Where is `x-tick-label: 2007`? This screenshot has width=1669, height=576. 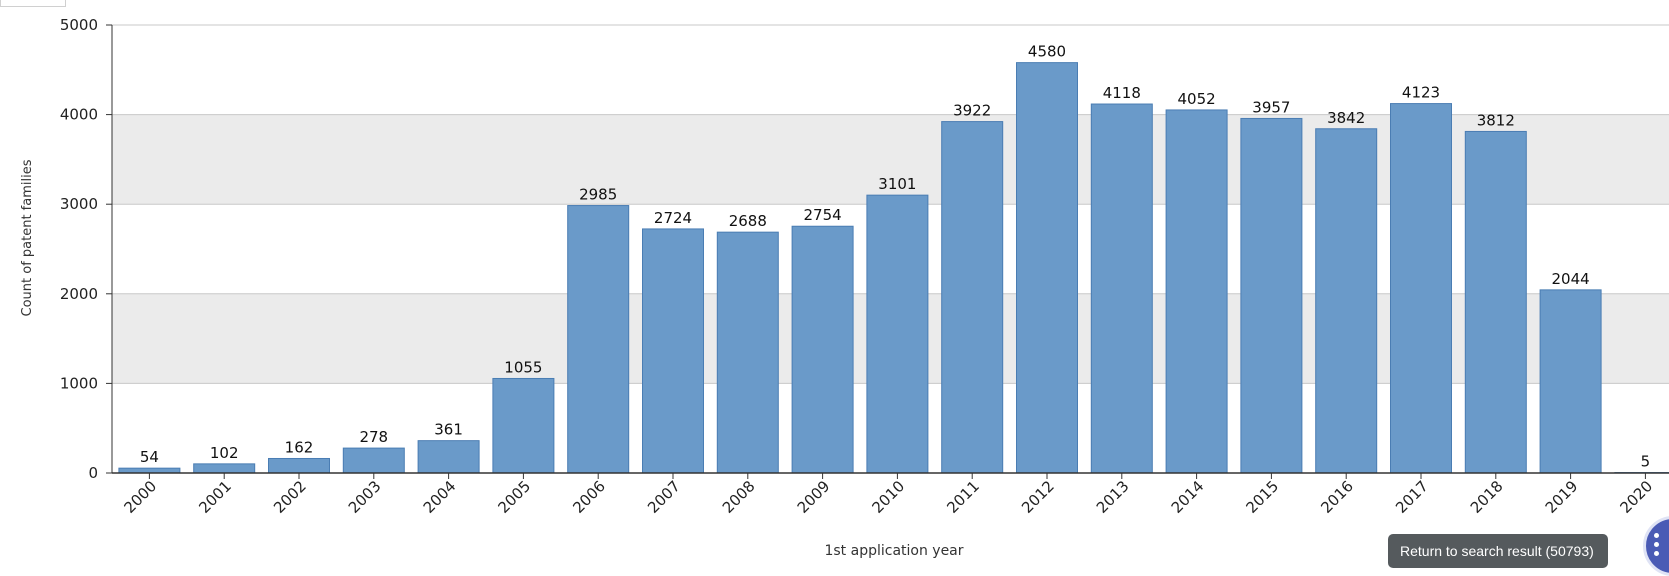
x-tick-label: 2007 is located at coordinates (664, 497).